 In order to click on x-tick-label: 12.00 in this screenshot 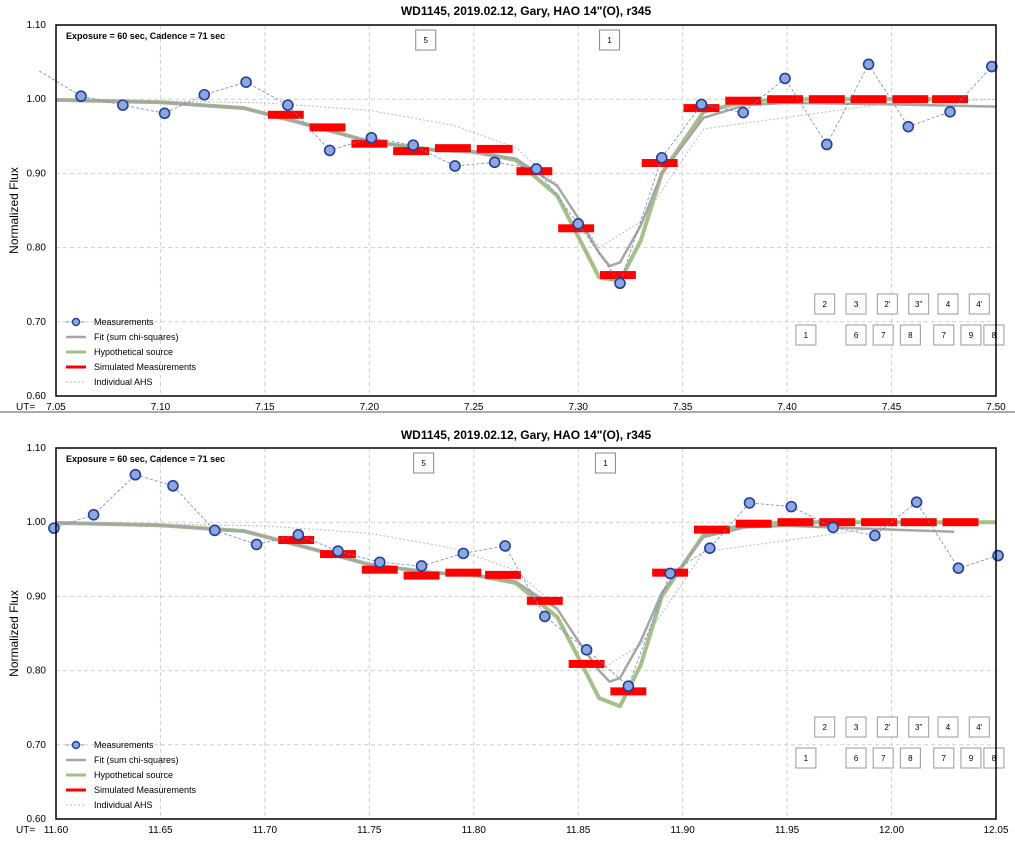, I will do `click(891, 830)`.